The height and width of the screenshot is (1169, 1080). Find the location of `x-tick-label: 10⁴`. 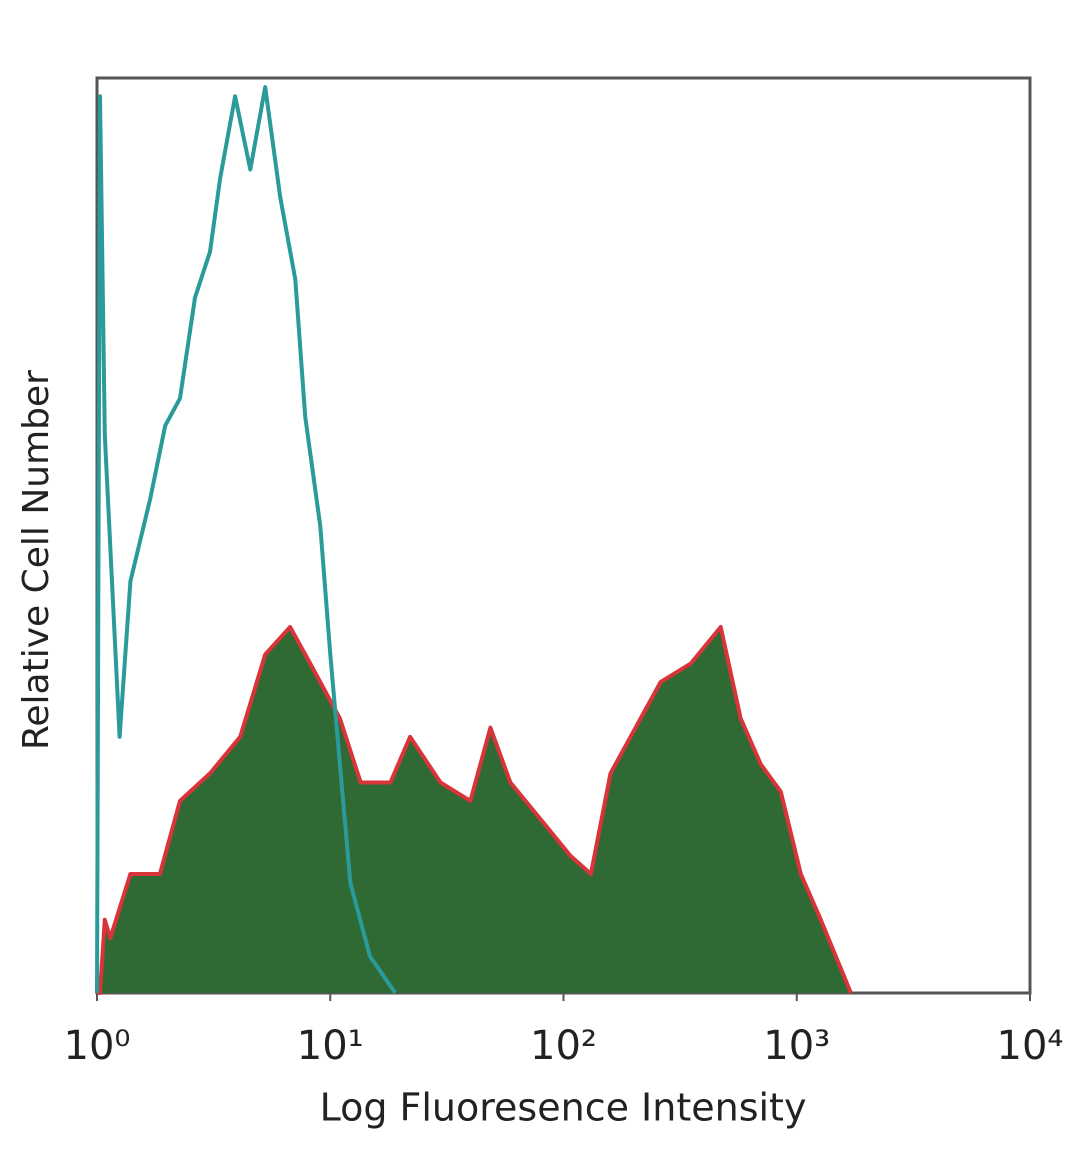

x-tick-label: 10⁴ is located at coordinates (1030, 1046).